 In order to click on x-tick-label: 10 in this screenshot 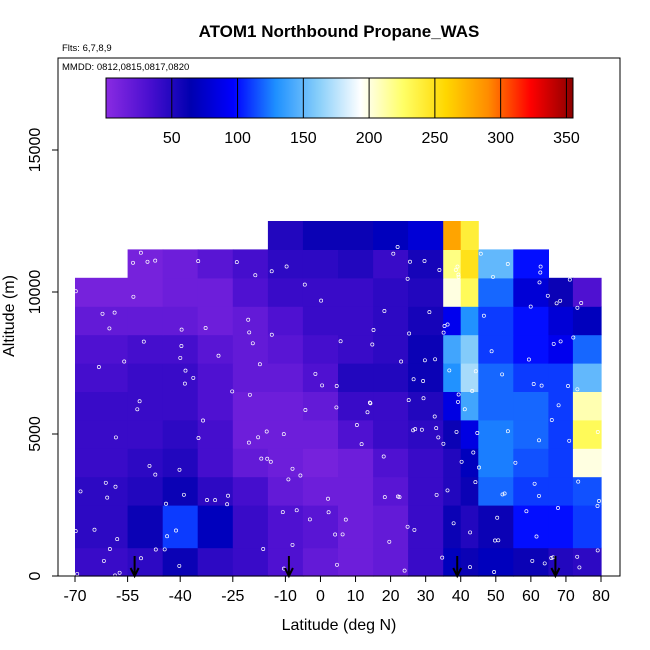, I will do `click(356, 596)`.